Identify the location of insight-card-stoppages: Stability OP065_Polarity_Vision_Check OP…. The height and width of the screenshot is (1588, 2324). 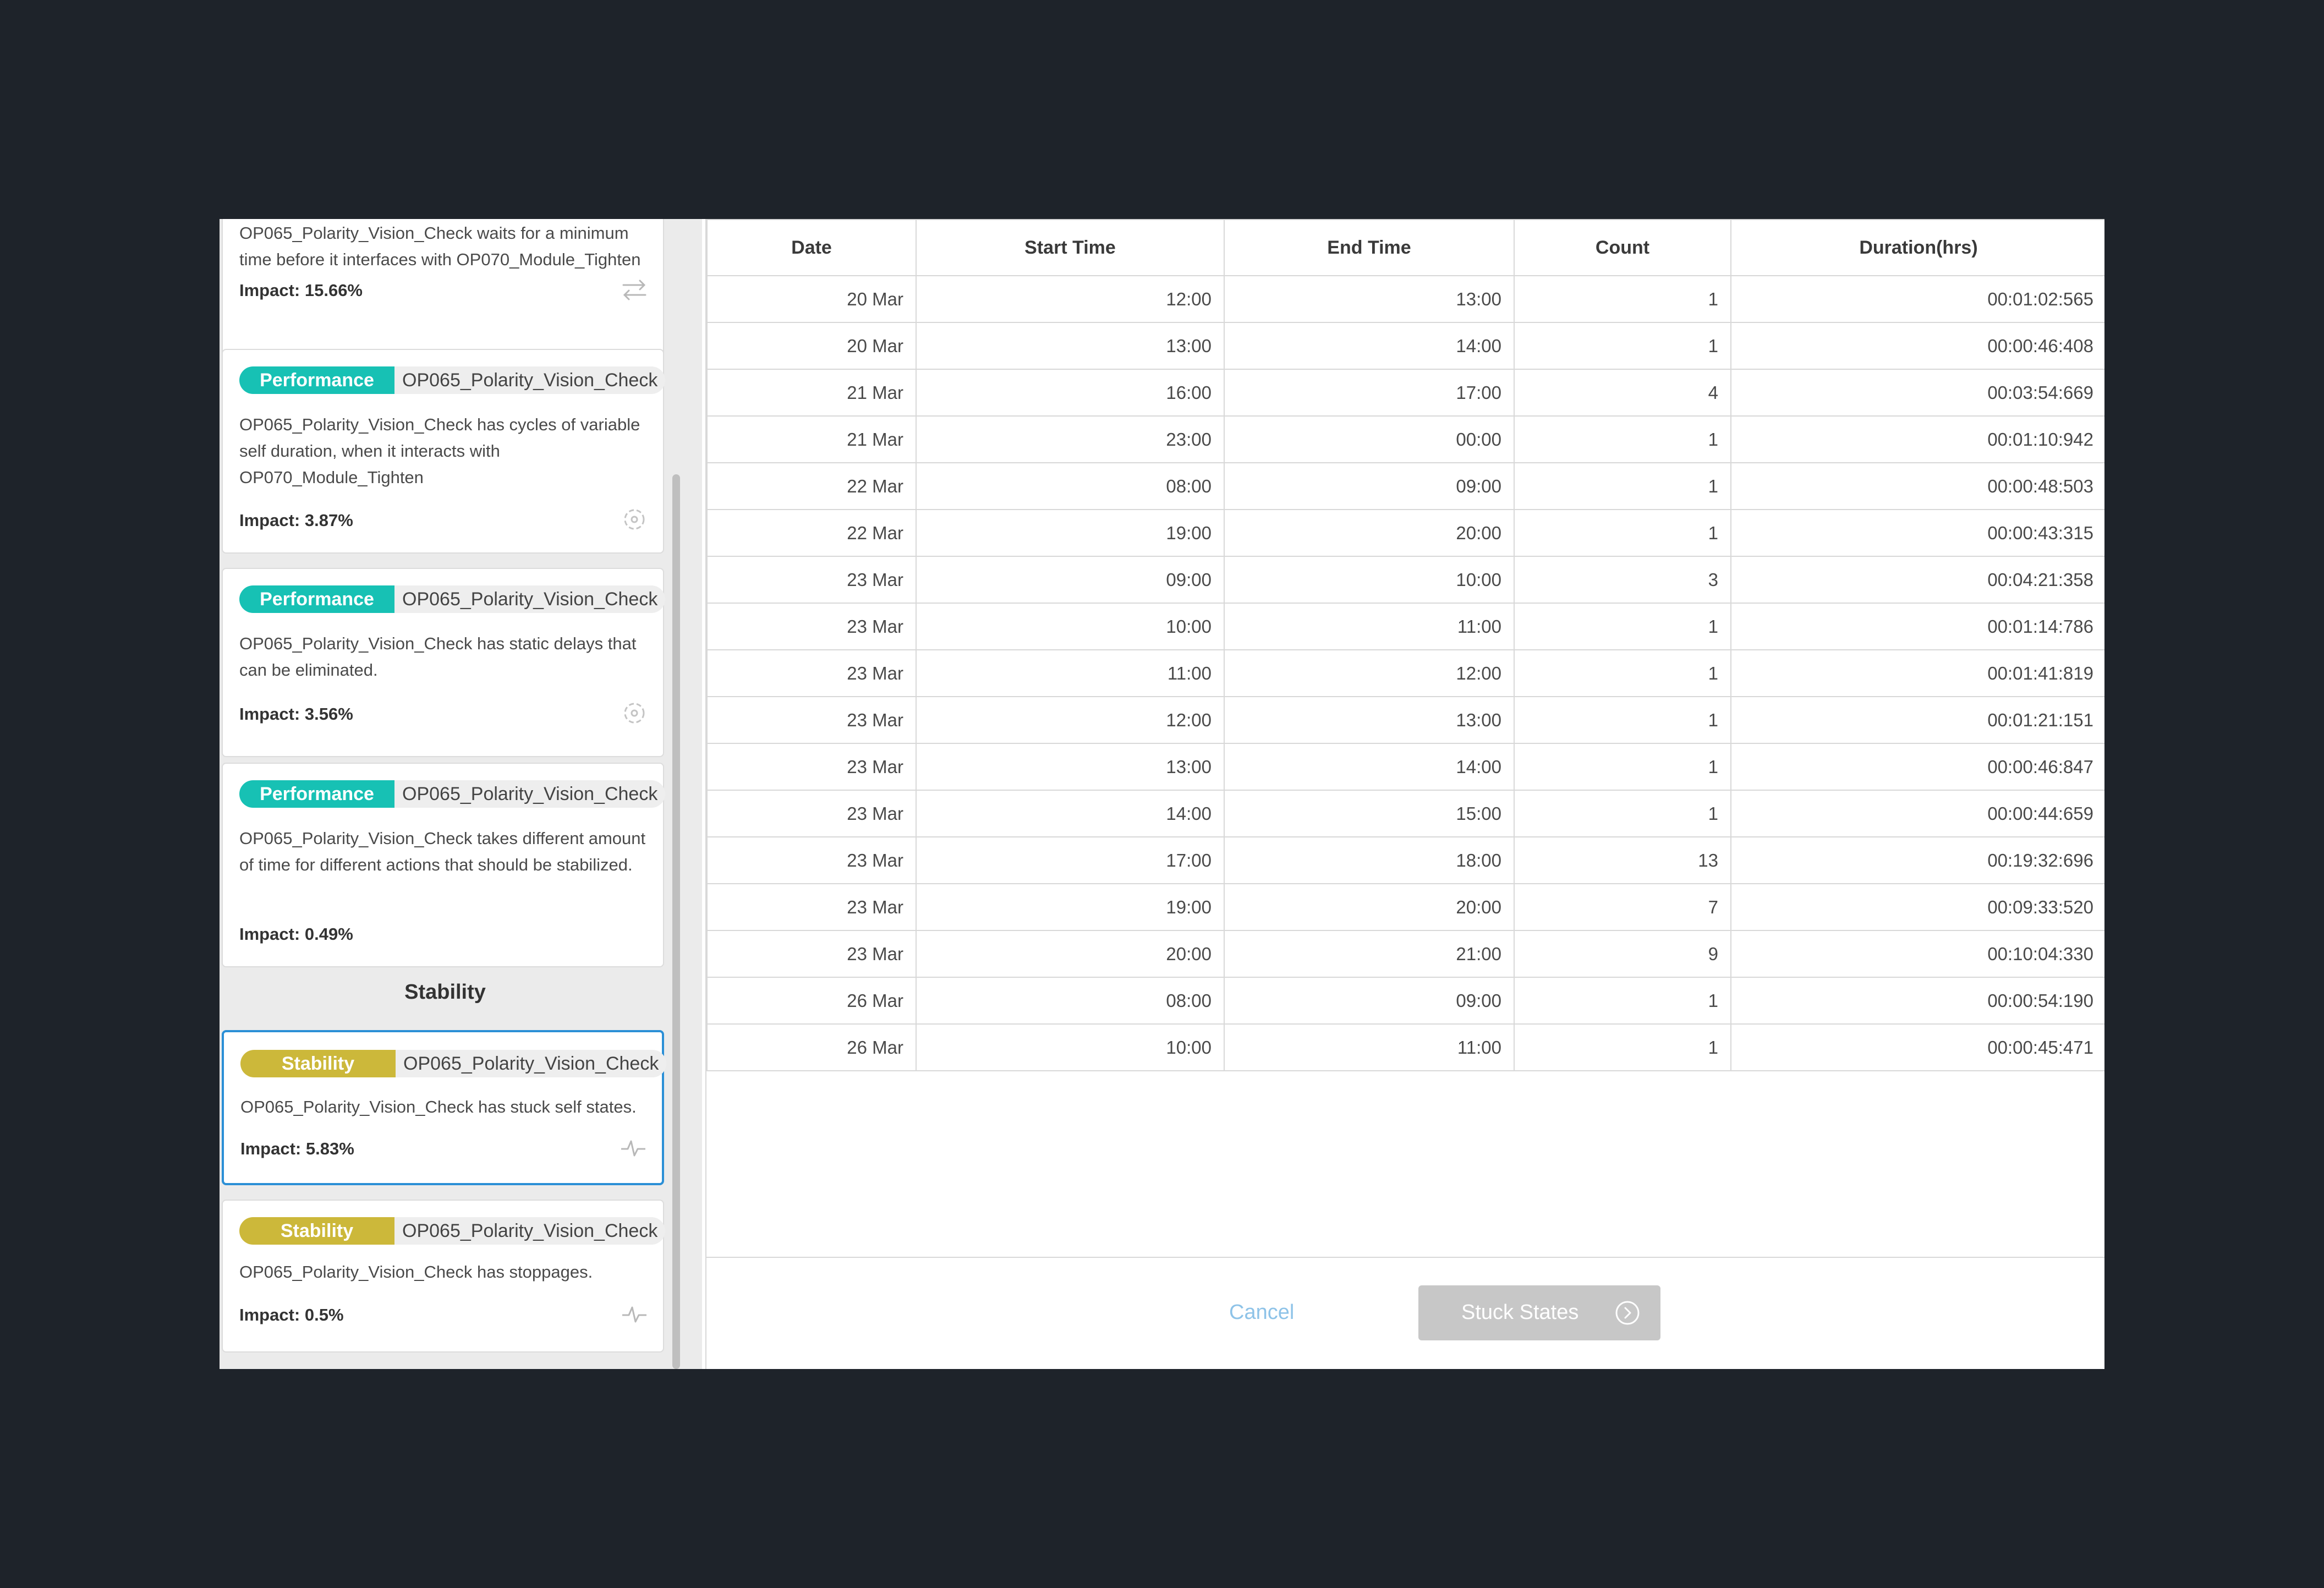
(444, 1276).